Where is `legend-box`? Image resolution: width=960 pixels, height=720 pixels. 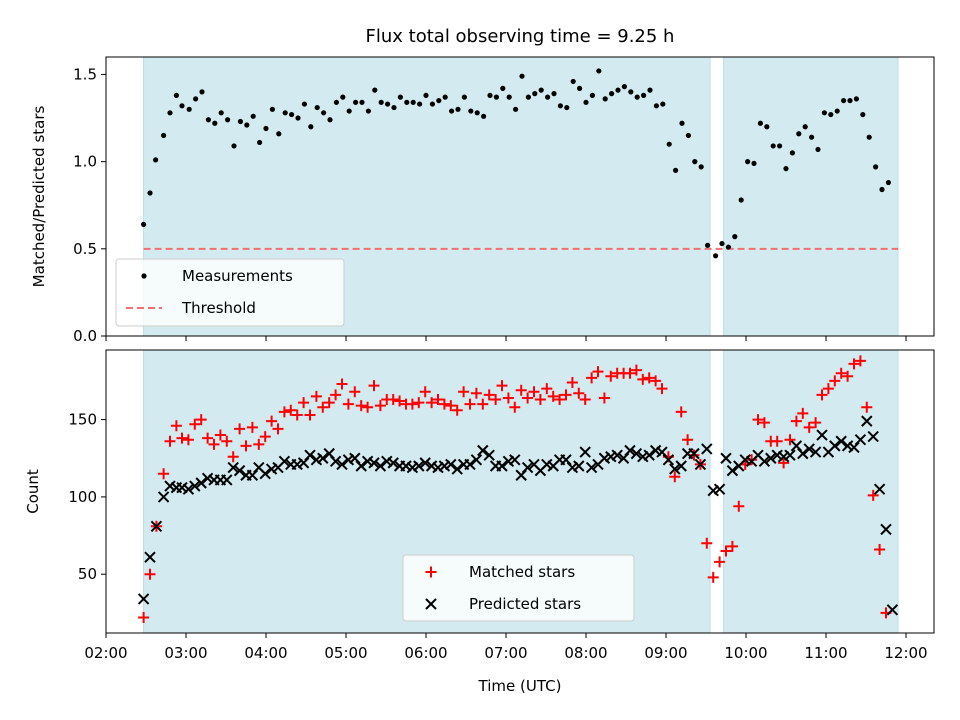 legend-box is located at coordinates (230, 292).